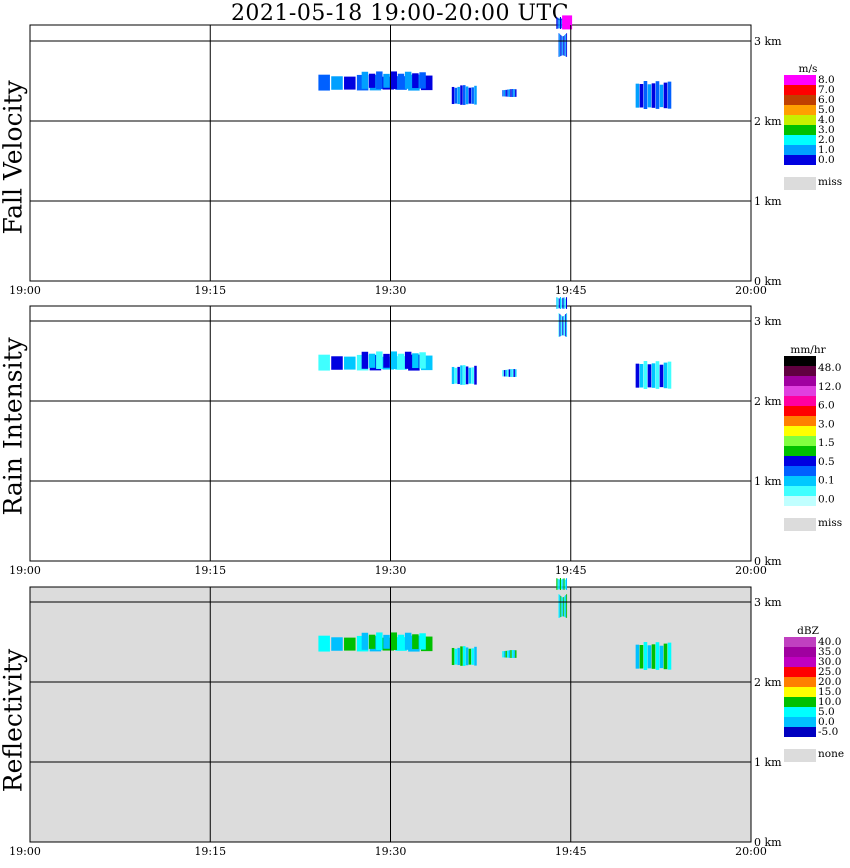 This screenshot has width=850, height=868. Describe the element at coordinates (830, 182) in the screenshot. I see `colorbar-miss-label: miss` at that location.